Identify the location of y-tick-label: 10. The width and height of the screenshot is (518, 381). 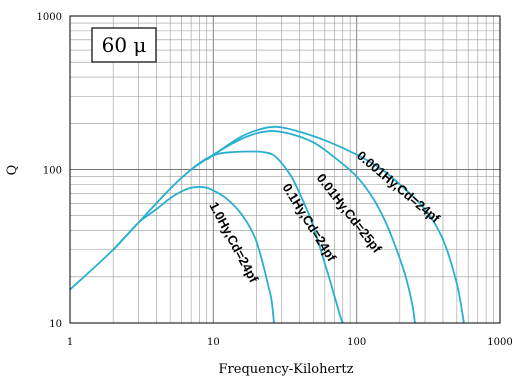
(55, 324).